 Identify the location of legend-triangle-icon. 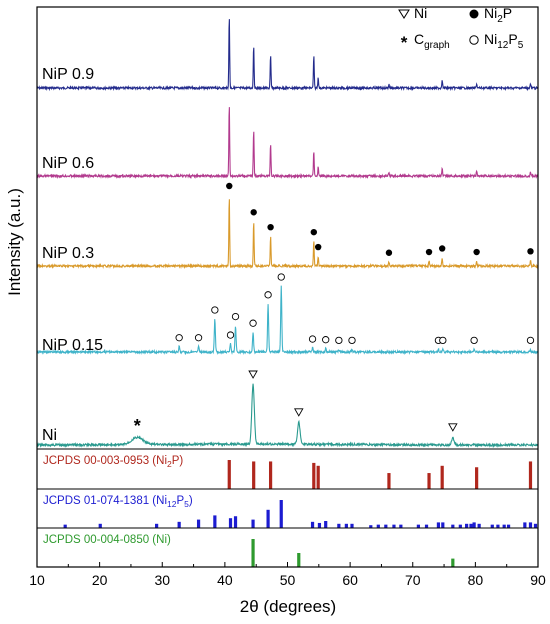
(404, 14).